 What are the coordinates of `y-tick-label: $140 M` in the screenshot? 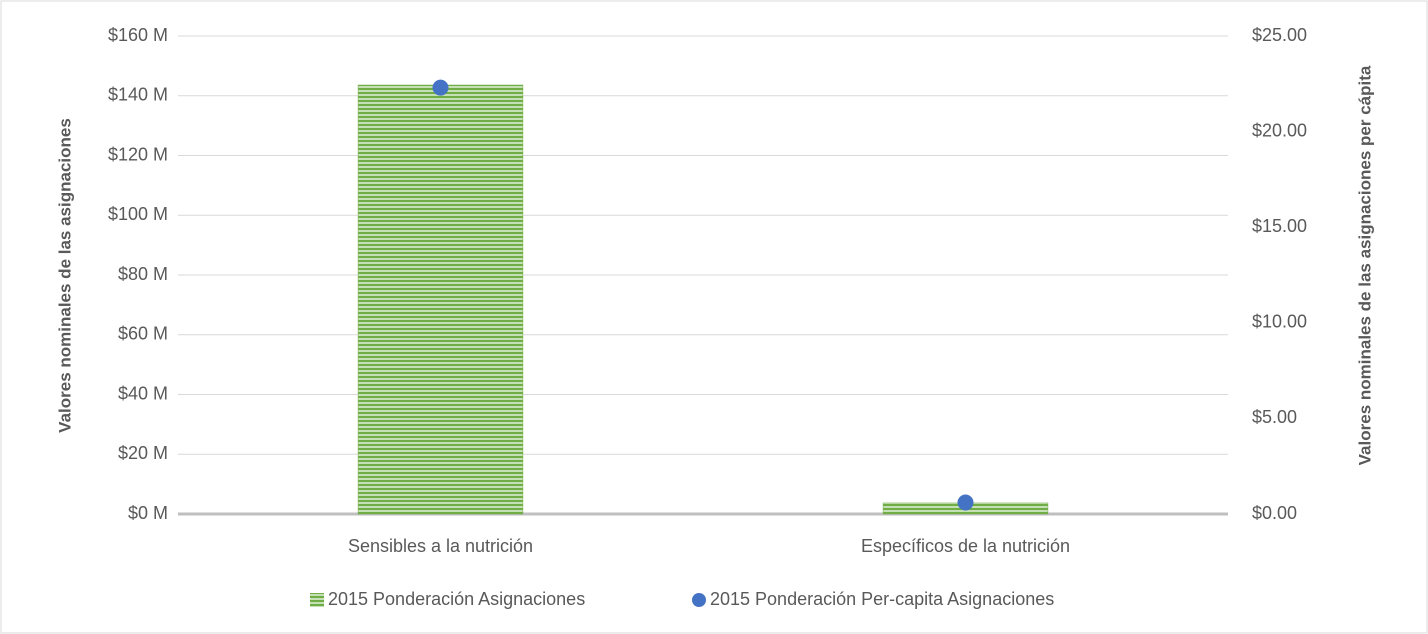 It's located at (138, 95).